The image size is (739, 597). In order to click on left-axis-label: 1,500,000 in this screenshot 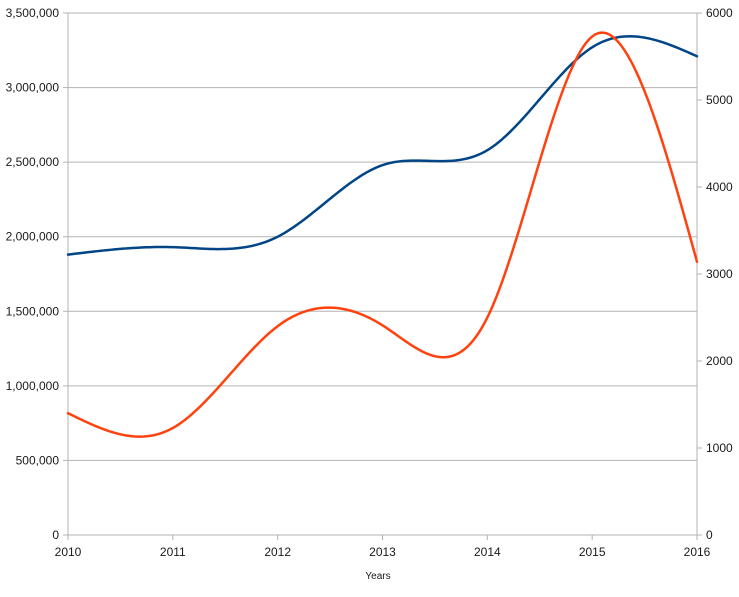, I will do `click(33, 311)`.